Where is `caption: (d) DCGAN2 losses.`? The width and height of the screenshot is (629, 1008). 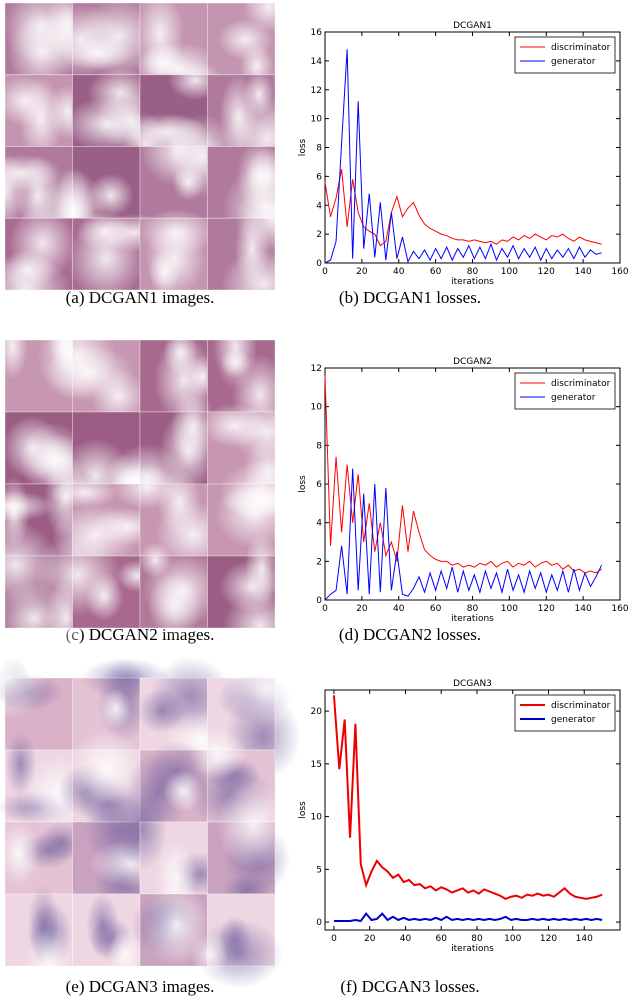
caption: (d) DCGAN2 losses. is located at coordinates (410, 634).